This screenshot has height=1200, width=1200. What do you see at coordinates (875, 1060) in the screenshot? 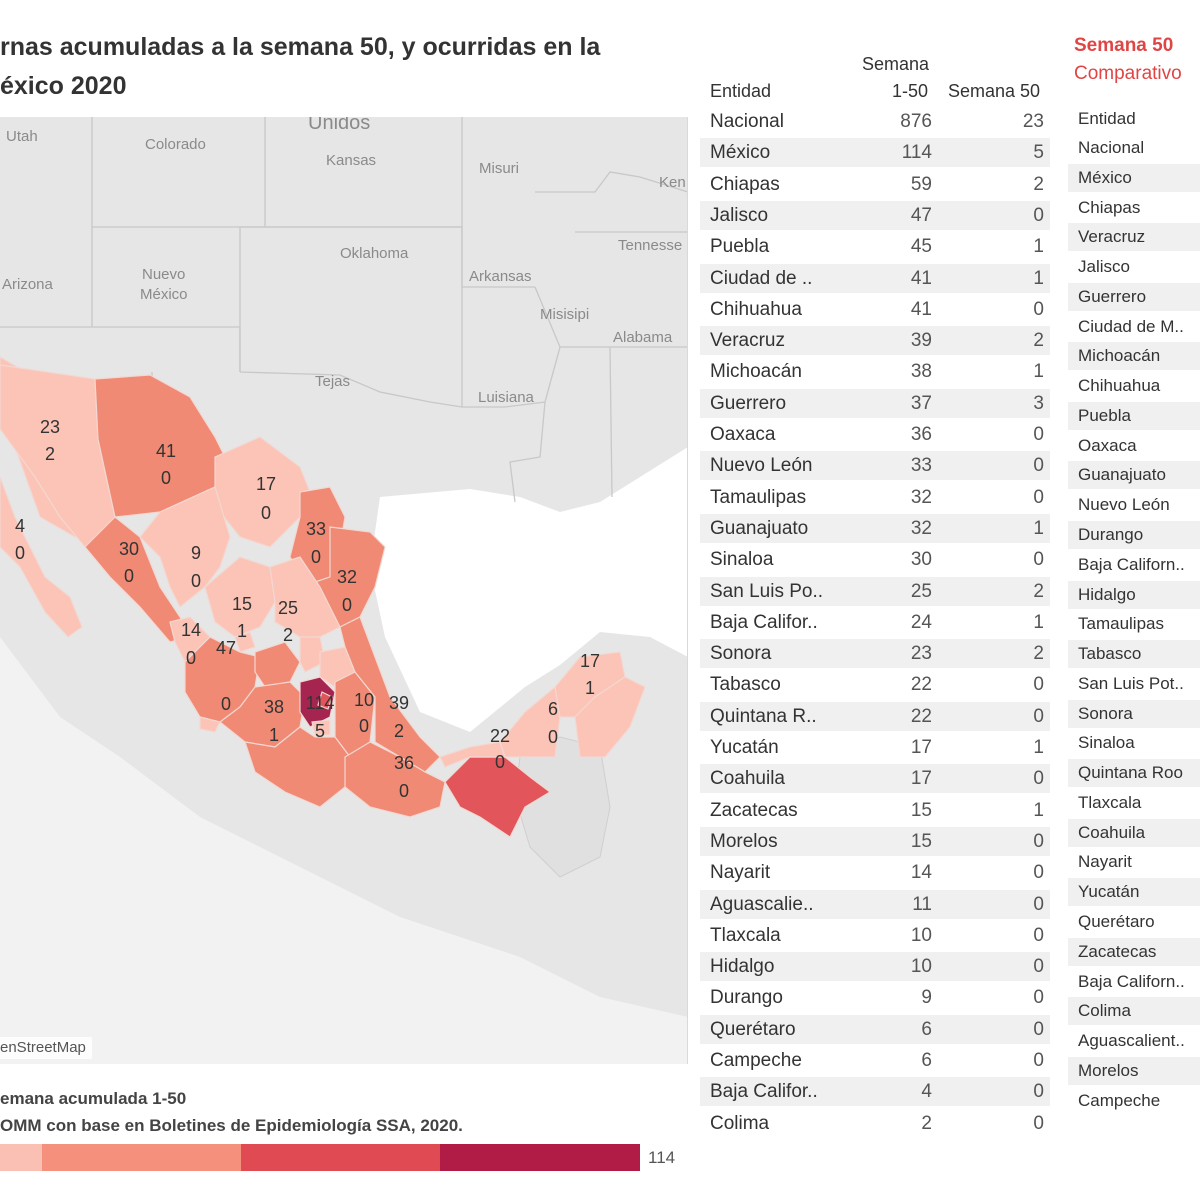
I see `table-row: Campeche 6 0` at bounding box center [875, 1060].